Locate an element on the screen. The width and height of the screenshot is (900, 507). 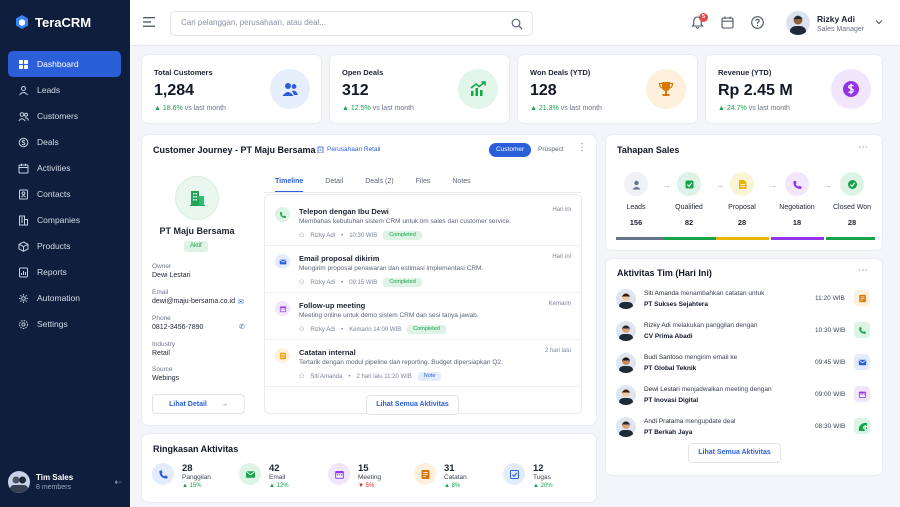
summary-meeting: 15 Meeting ▼ 5% is located at coordinates (368, 478).